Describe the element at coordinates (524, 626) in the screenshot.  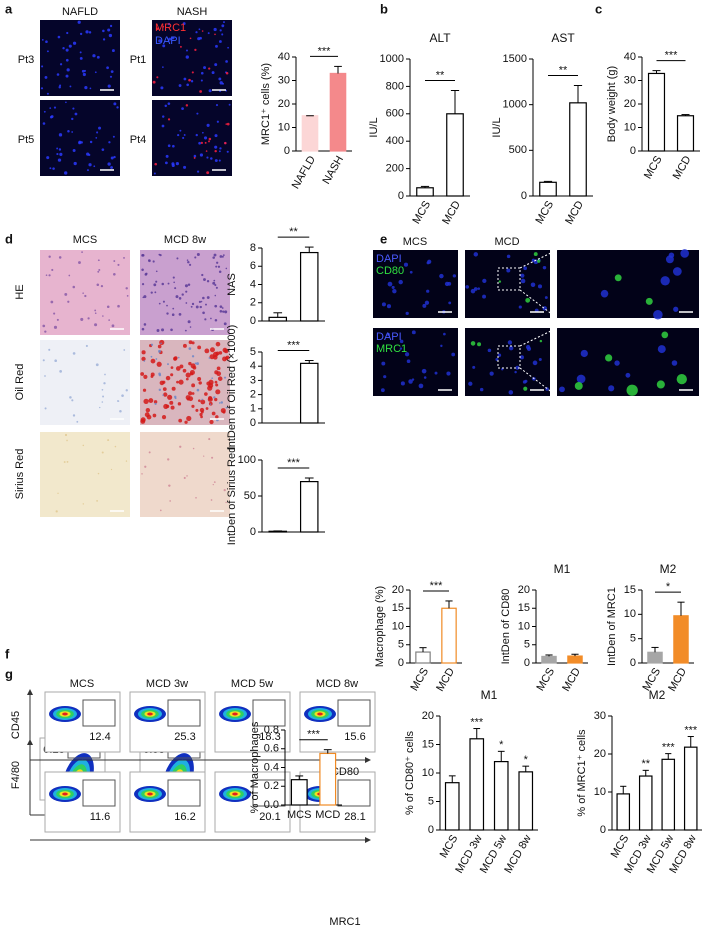
I see `y-tick-label: 10` at that location.